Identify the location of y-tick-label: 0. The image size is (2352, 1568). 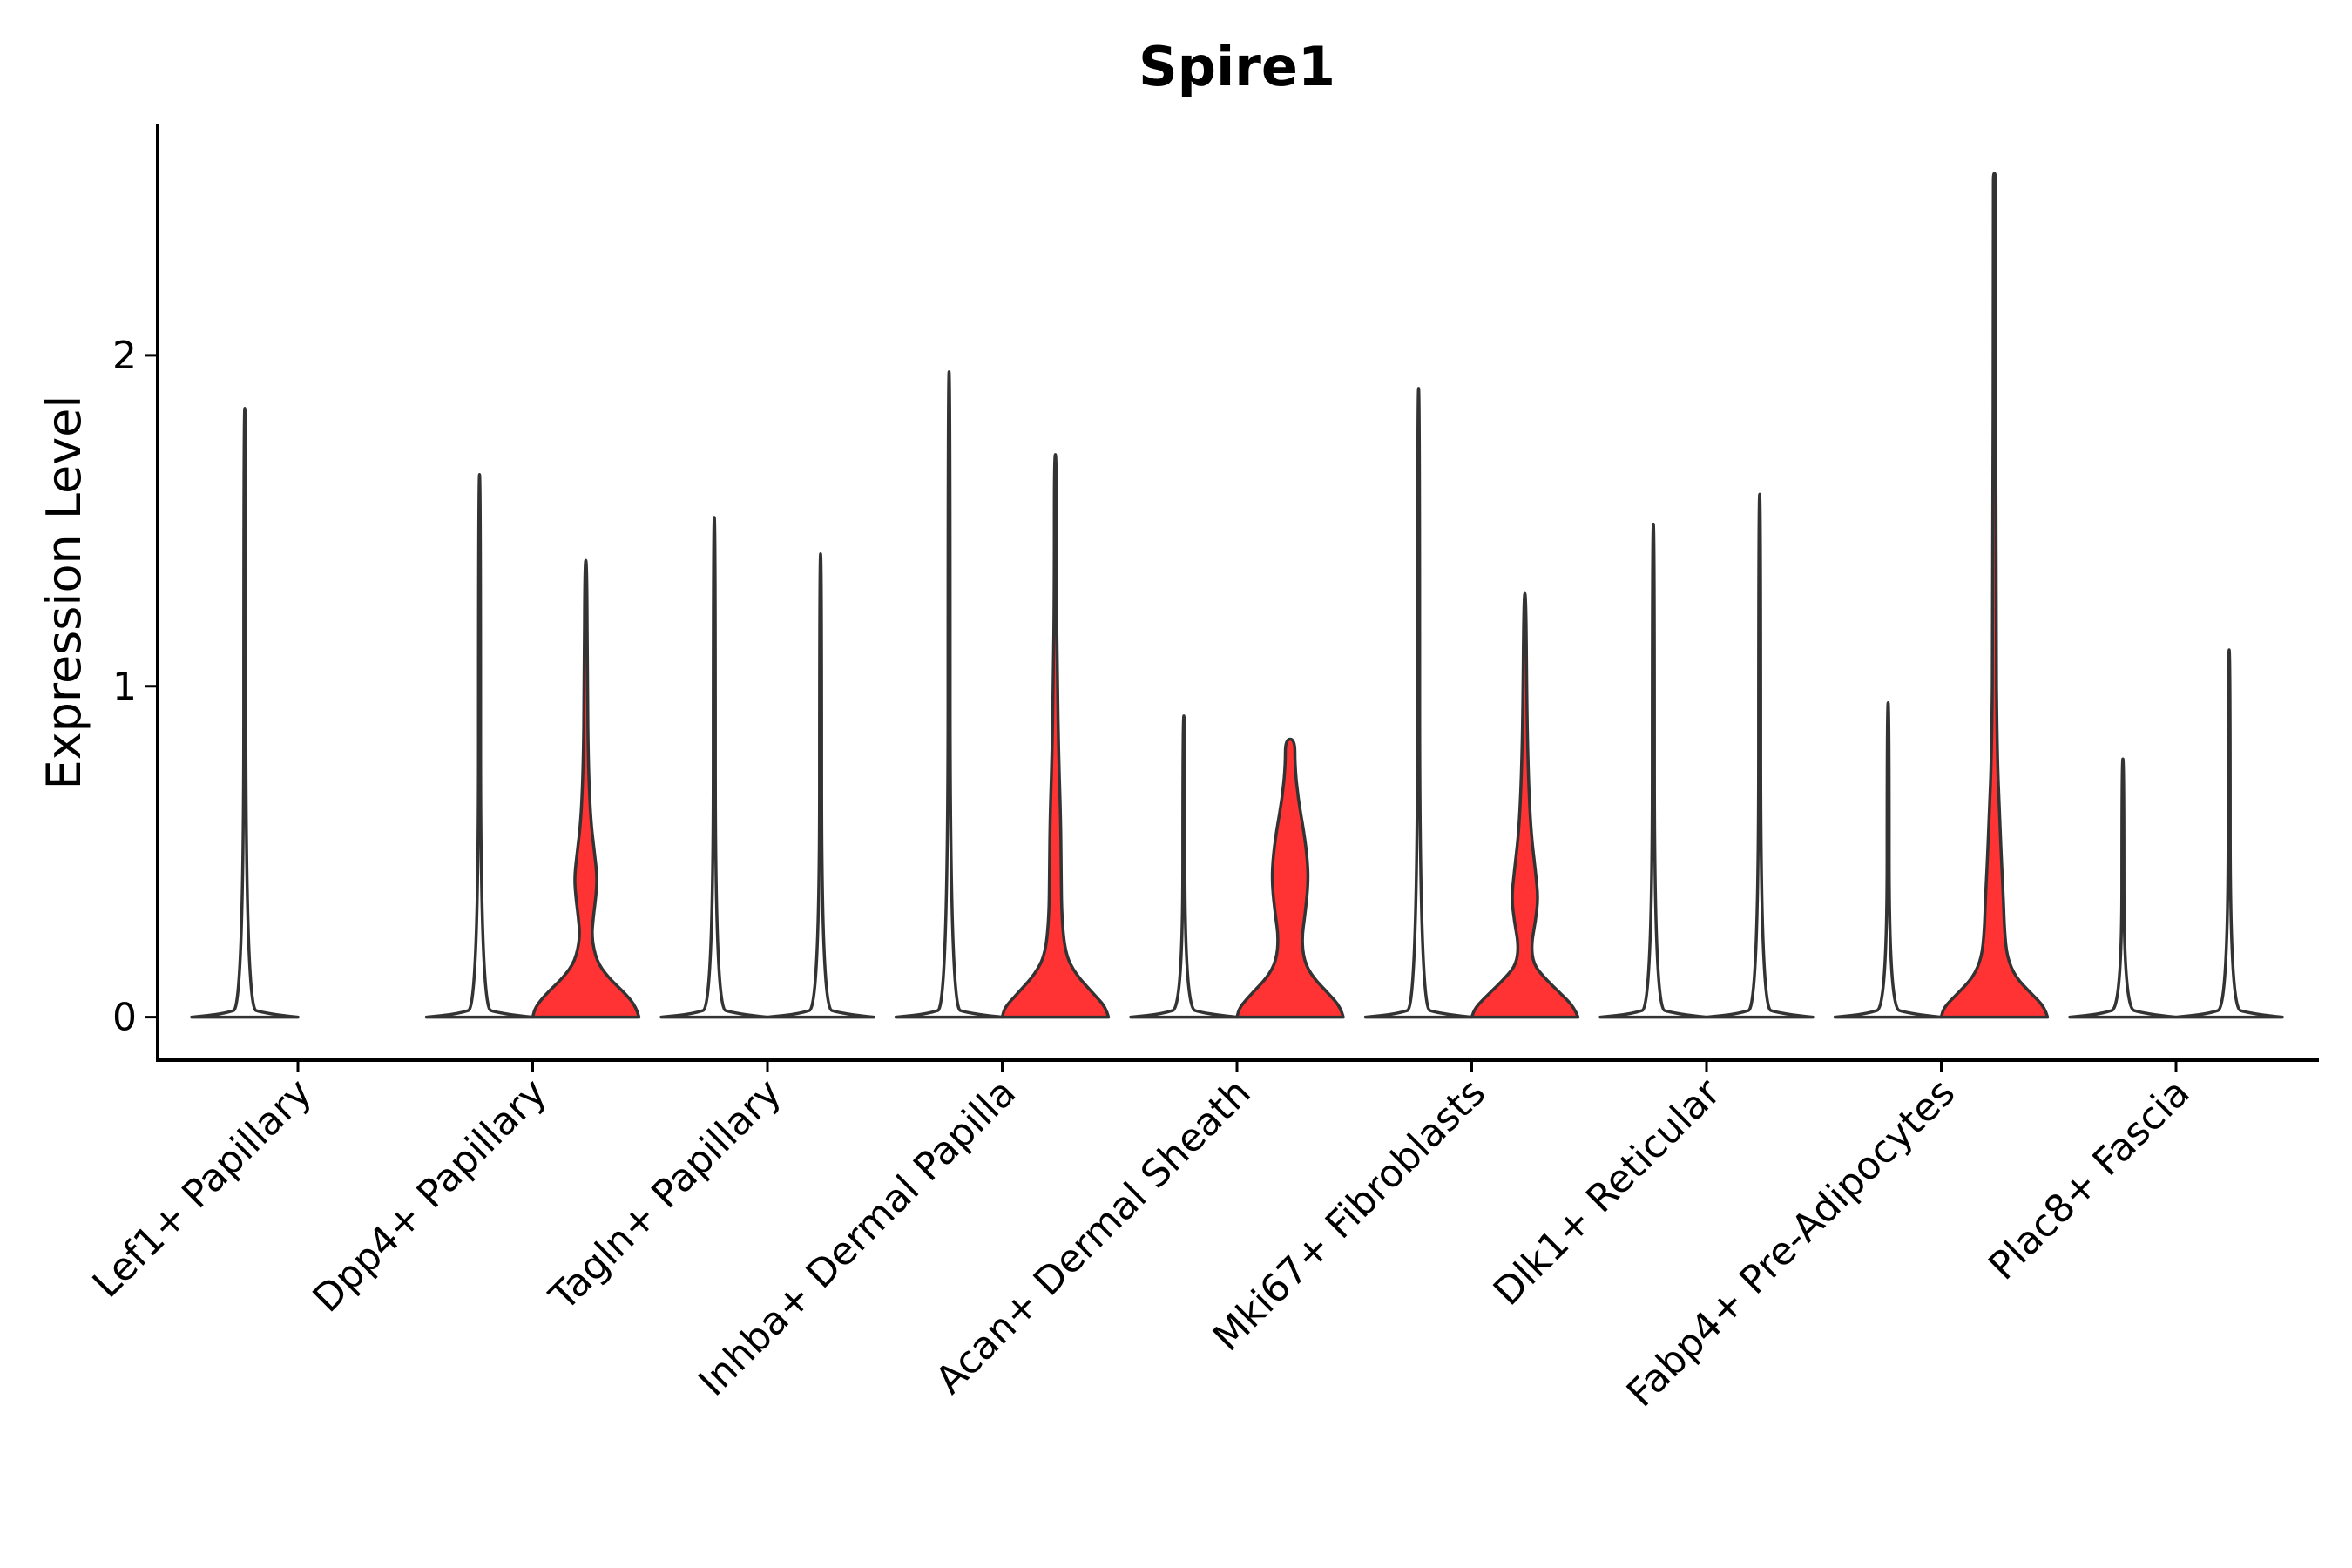
(125, 1018).